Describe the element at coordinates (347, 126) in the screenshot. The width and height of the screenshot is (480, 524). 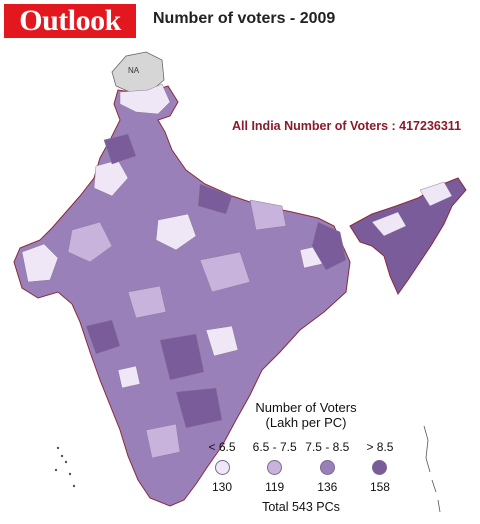
I see `all-india-voters-annotation: All India Number of Voters : 417236311` at that location.